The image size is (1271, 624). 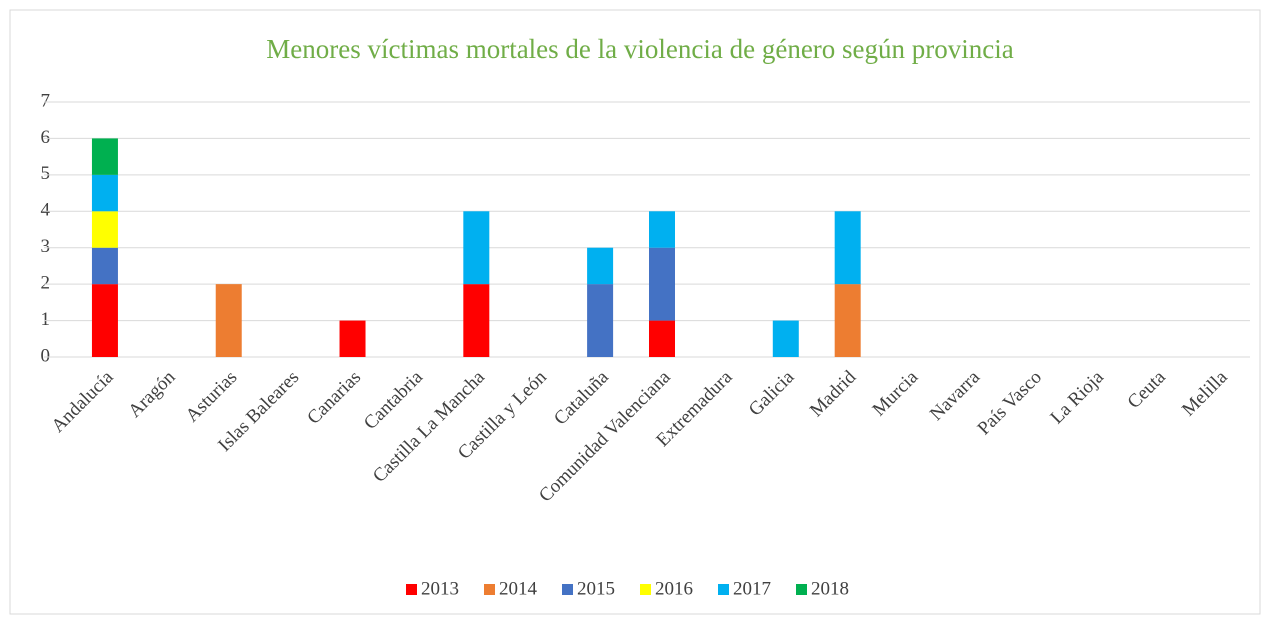 I want to click on y-tick-label: 4, so click(x=46, y=210).